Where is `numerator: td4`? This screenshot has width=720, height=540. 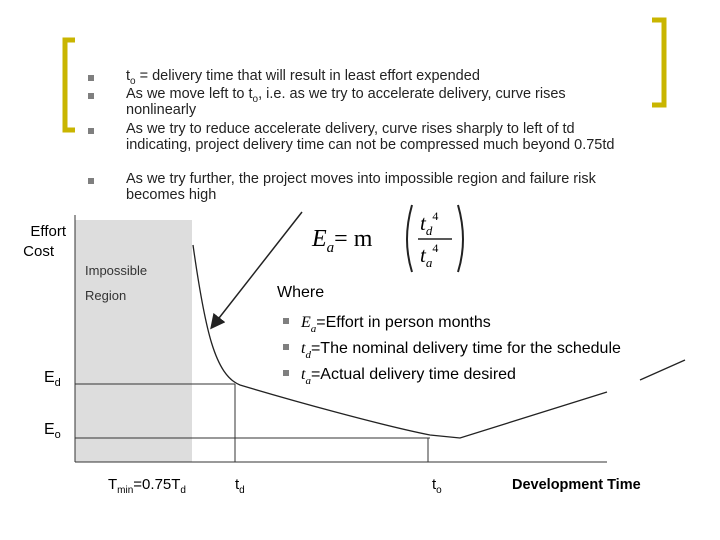
numerator: td4 is located at coordinates (429, 223).